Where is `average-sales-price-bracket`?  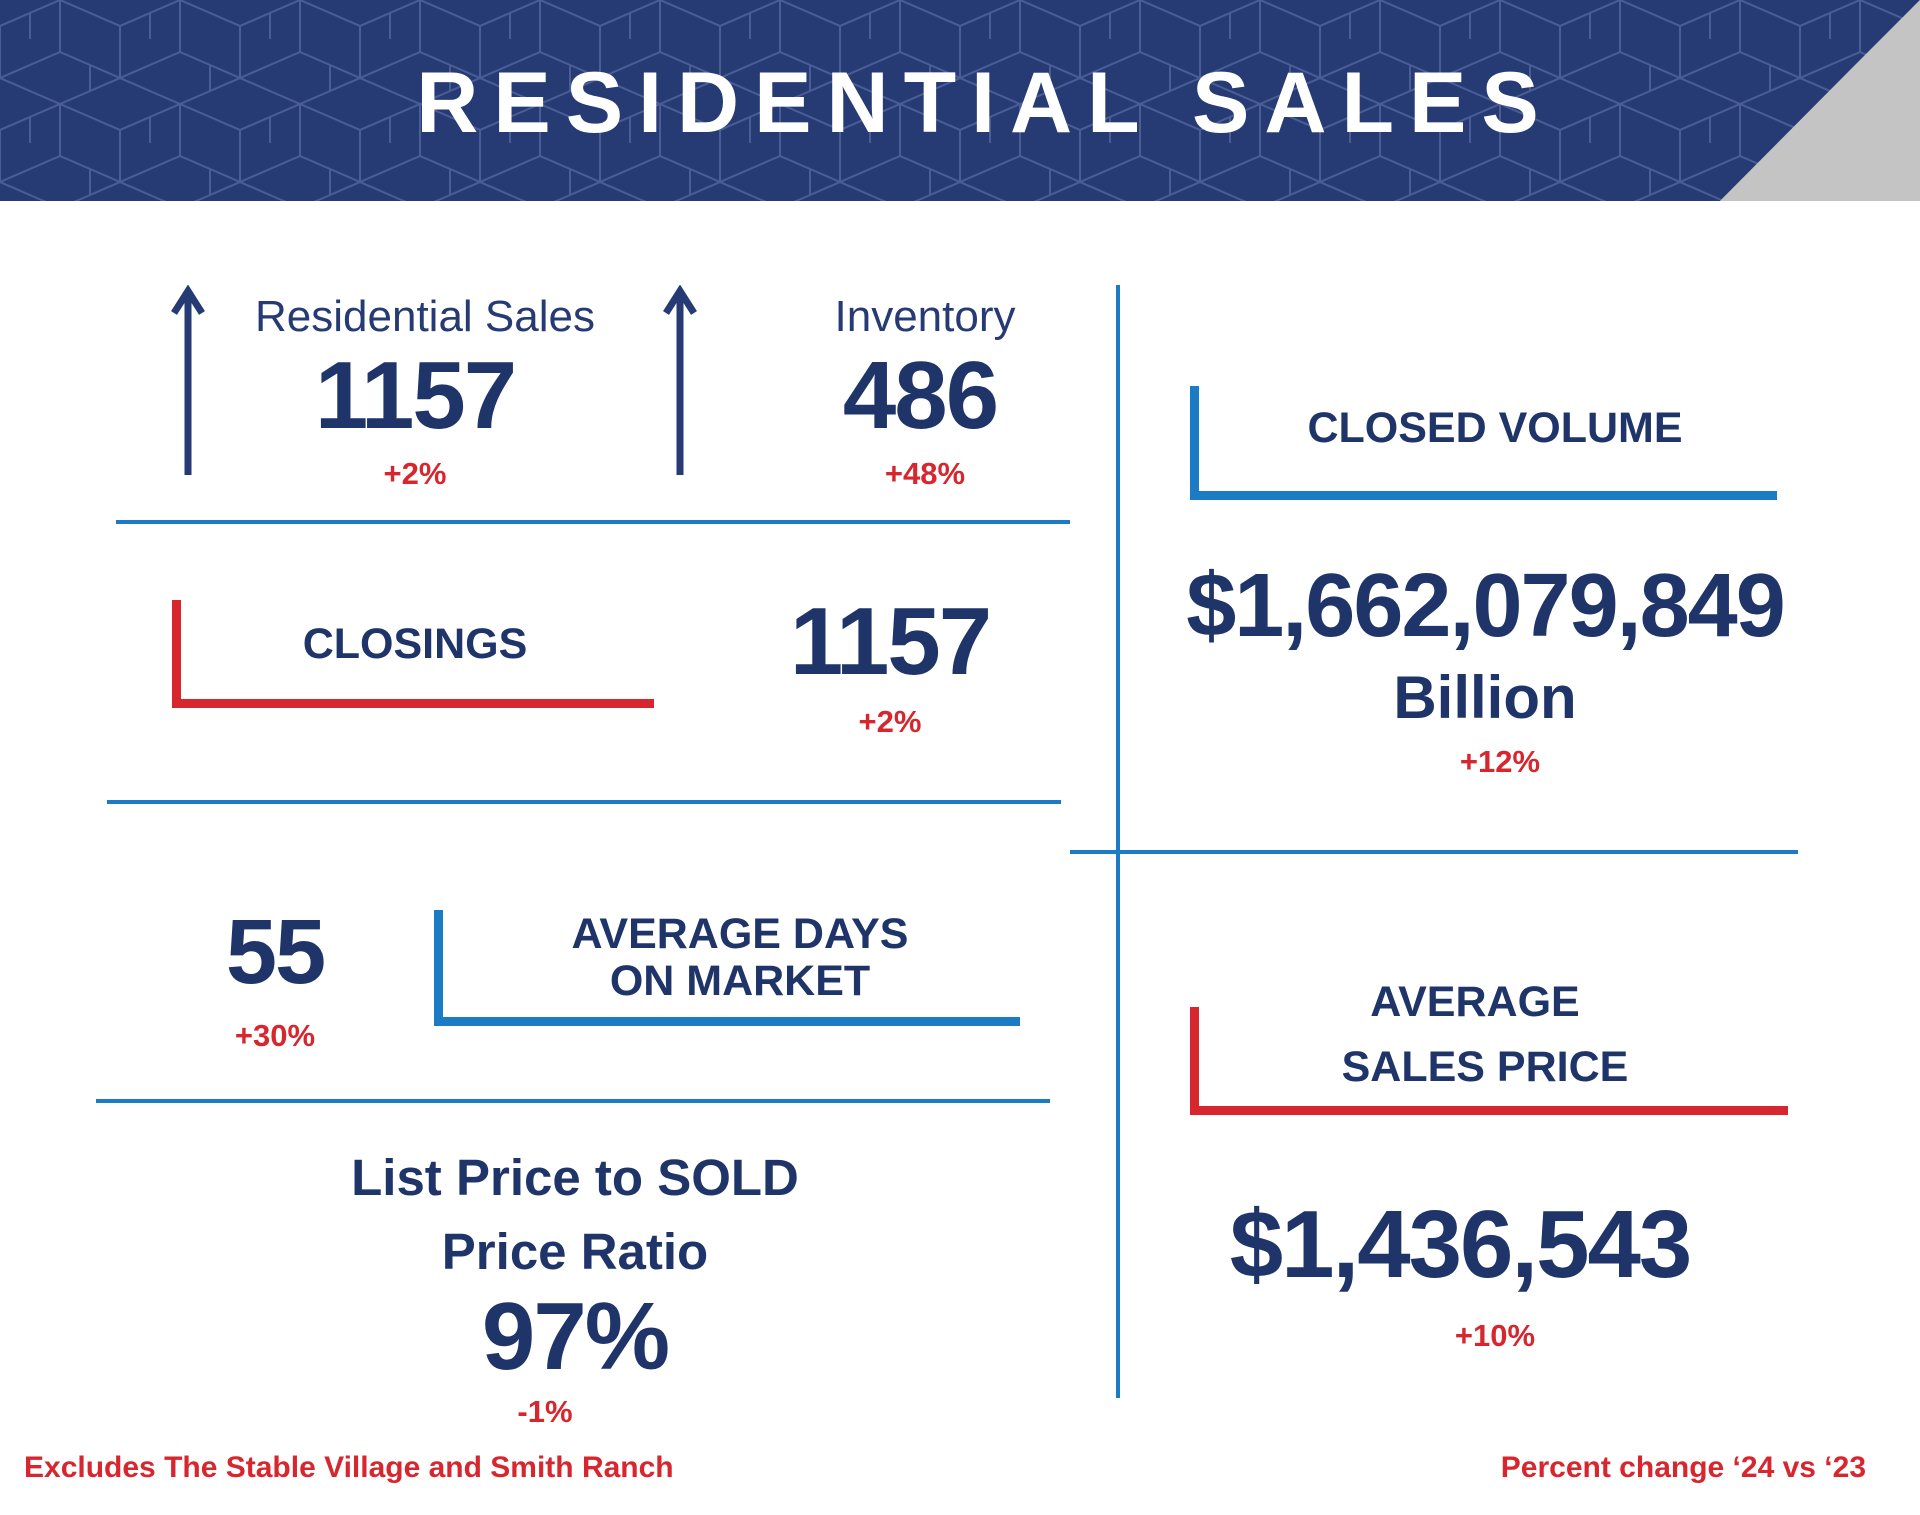
average-sales-price-bracket is located at coordinates (1489, 1061).